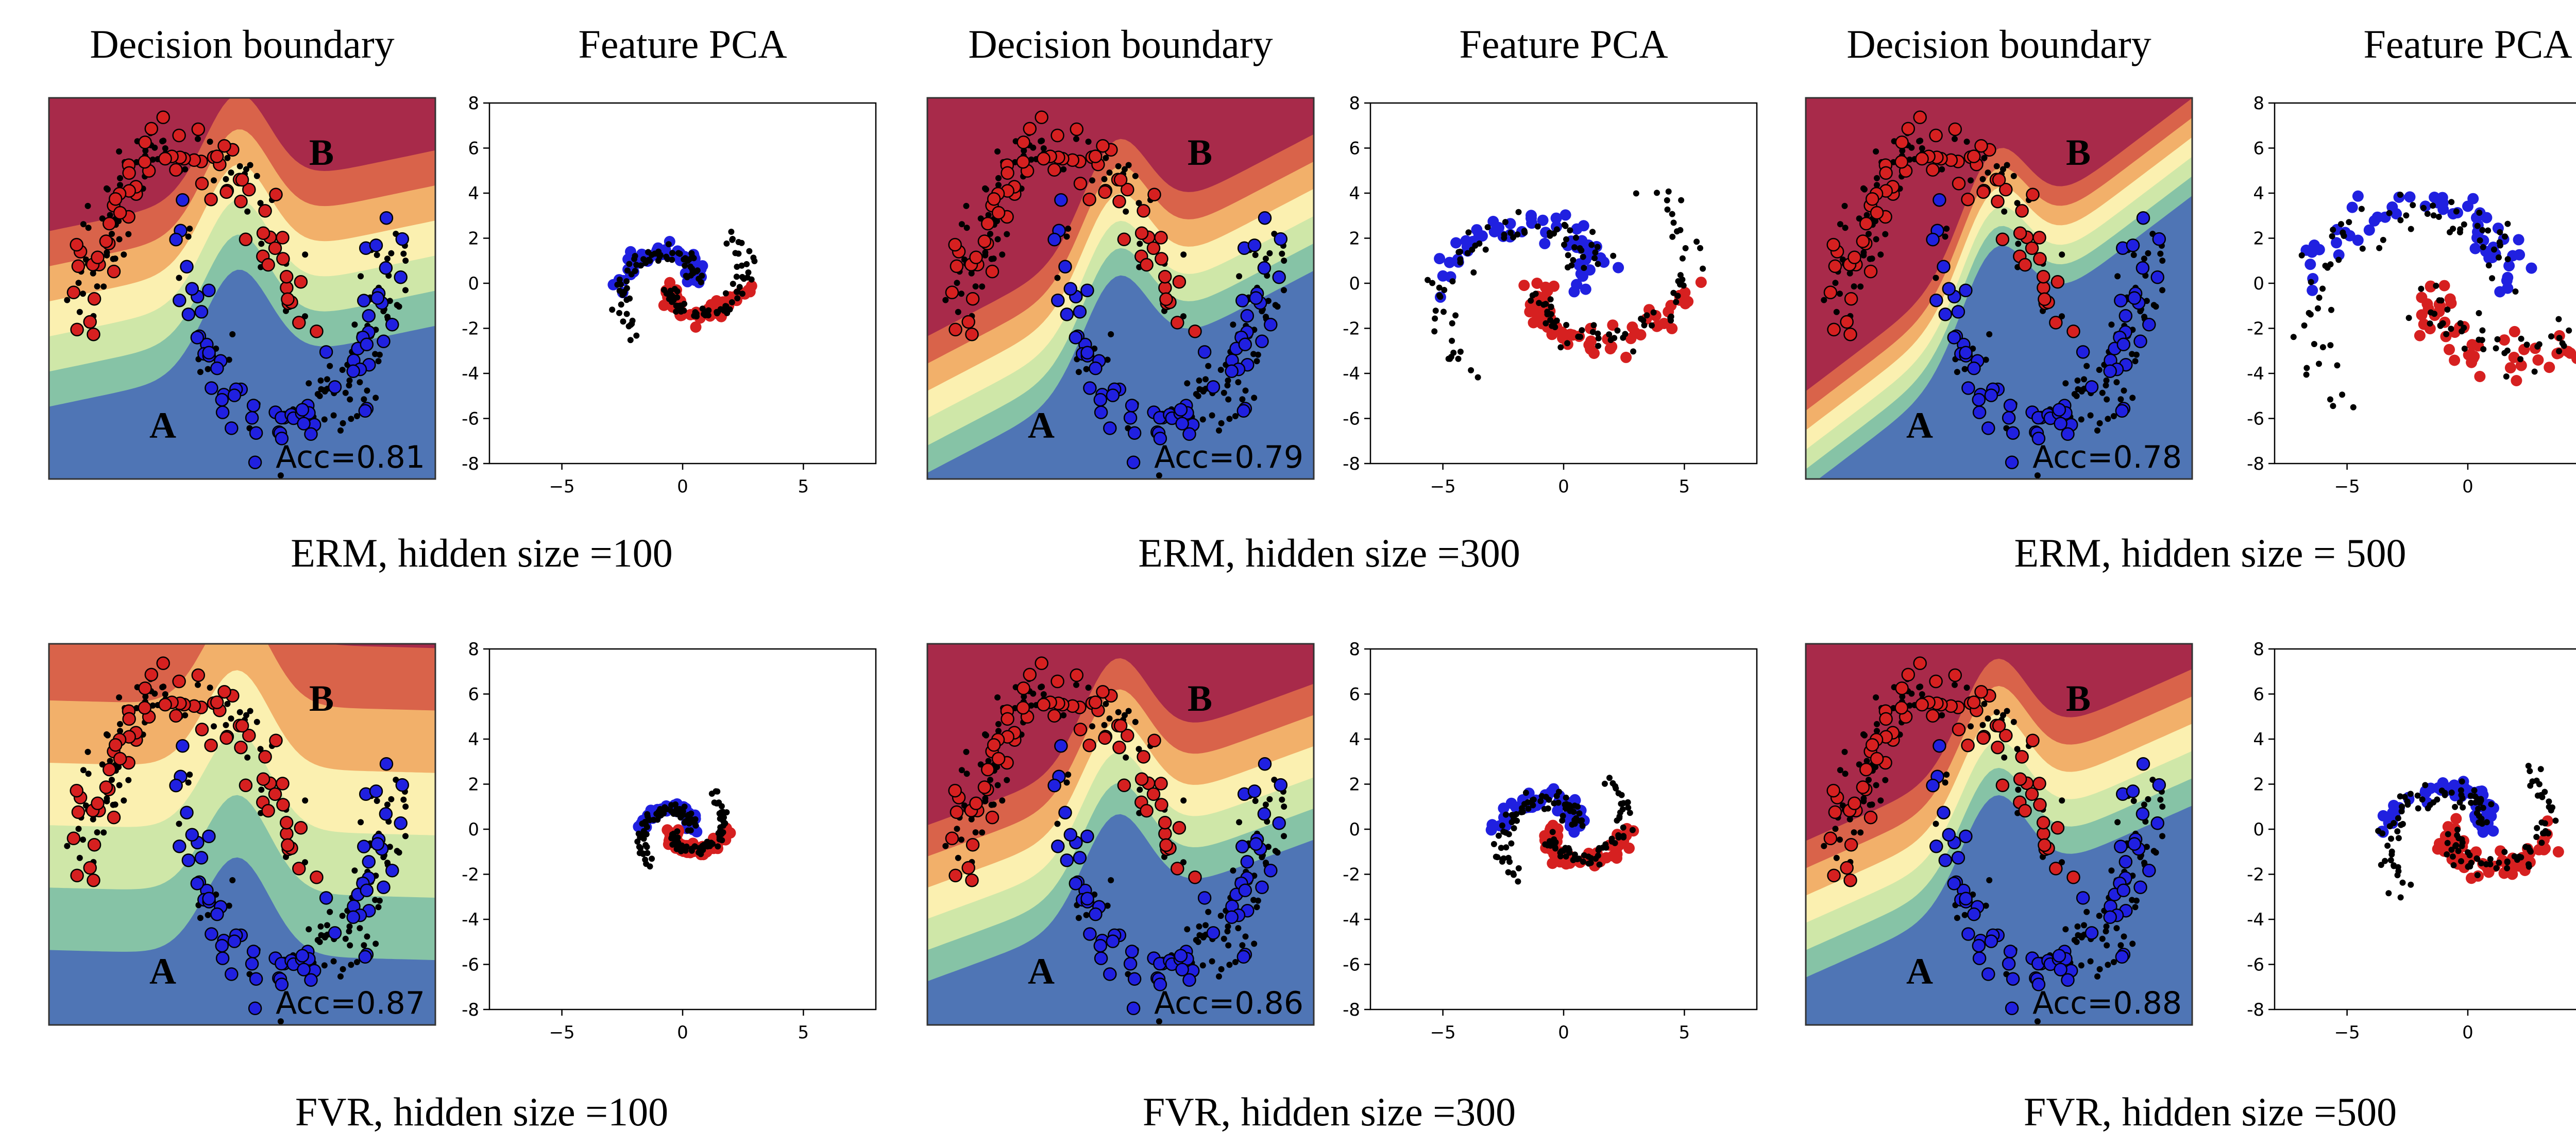  What do you see at coordinates (2255, 1010) in the screenshot?
I see `y-tick-label: -8` at bounding box center [2255, 1010].